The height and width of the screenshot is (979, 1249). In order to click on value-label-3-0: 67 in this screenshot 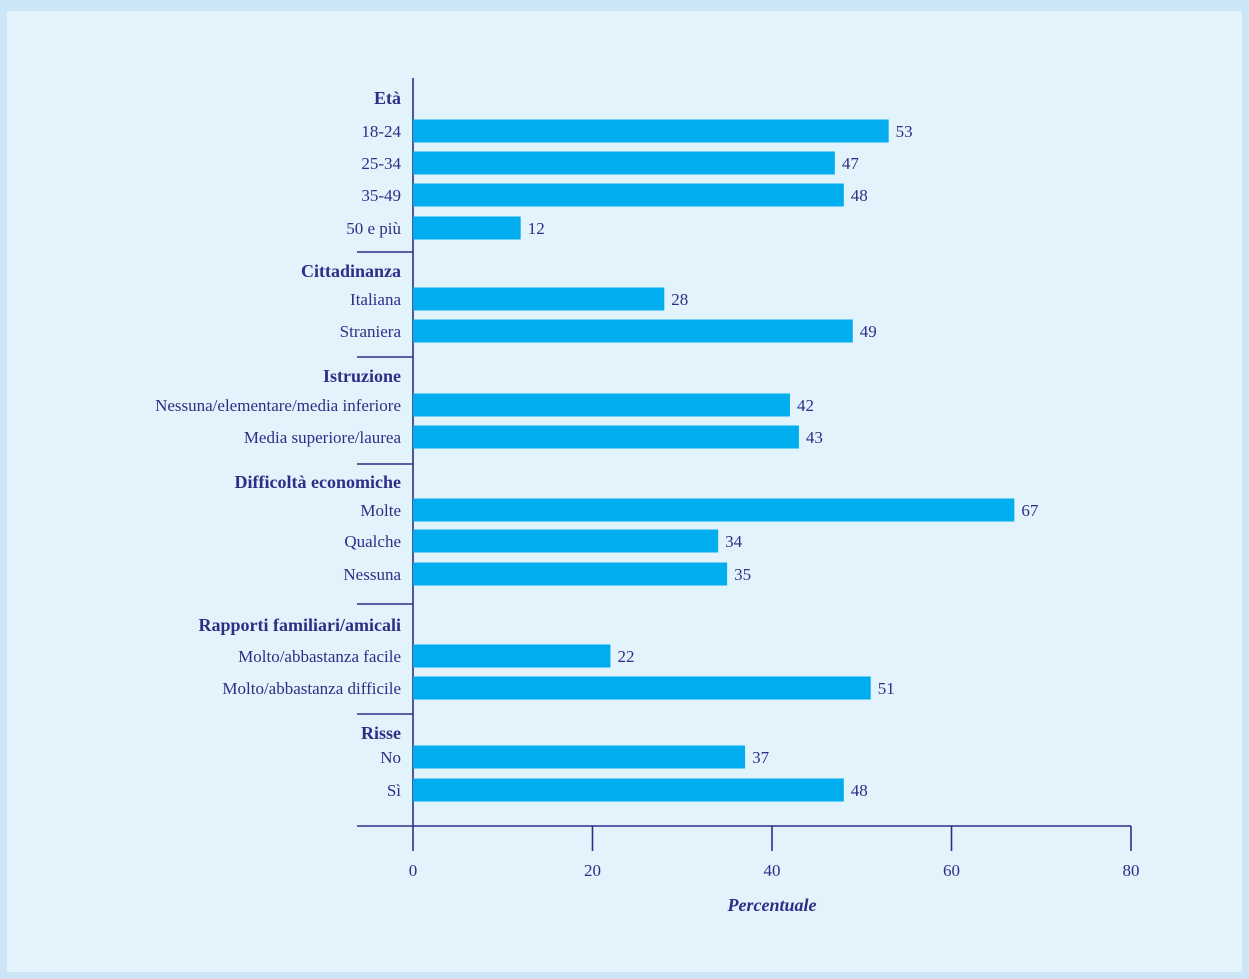, I will do `click(1029, 510)`.